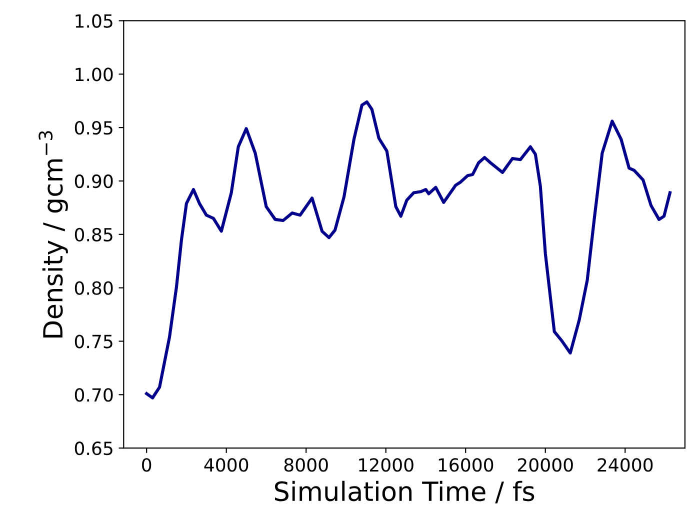 The width and height of the screenshot is (687, 518). I want to click on y-axis-title: Density / gcm$^{−3}$, so click(53, 234).